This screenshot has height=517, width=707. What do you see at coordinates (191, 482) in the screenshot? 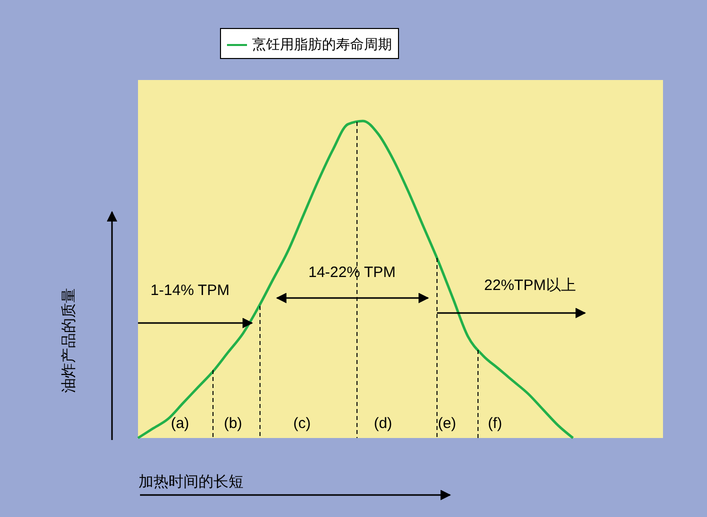
I see `x-axis-title: 加热时间的长短` at bounding box center [191, 482].